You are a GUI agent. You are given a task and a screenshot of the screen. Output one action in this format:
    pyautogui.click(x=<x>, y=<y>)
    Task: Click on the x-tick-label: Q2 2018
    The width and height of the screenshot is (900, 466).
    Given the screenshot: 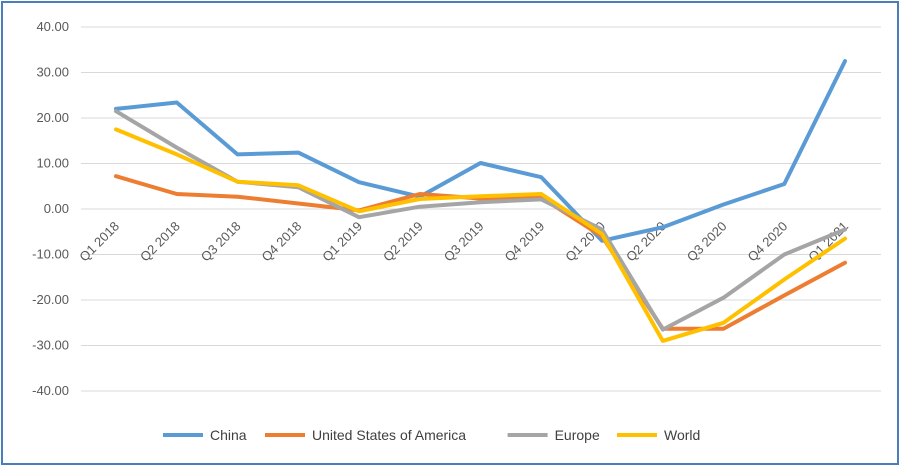 What is the action you would take?
    pyautogui.click(x=160, y=242)
    